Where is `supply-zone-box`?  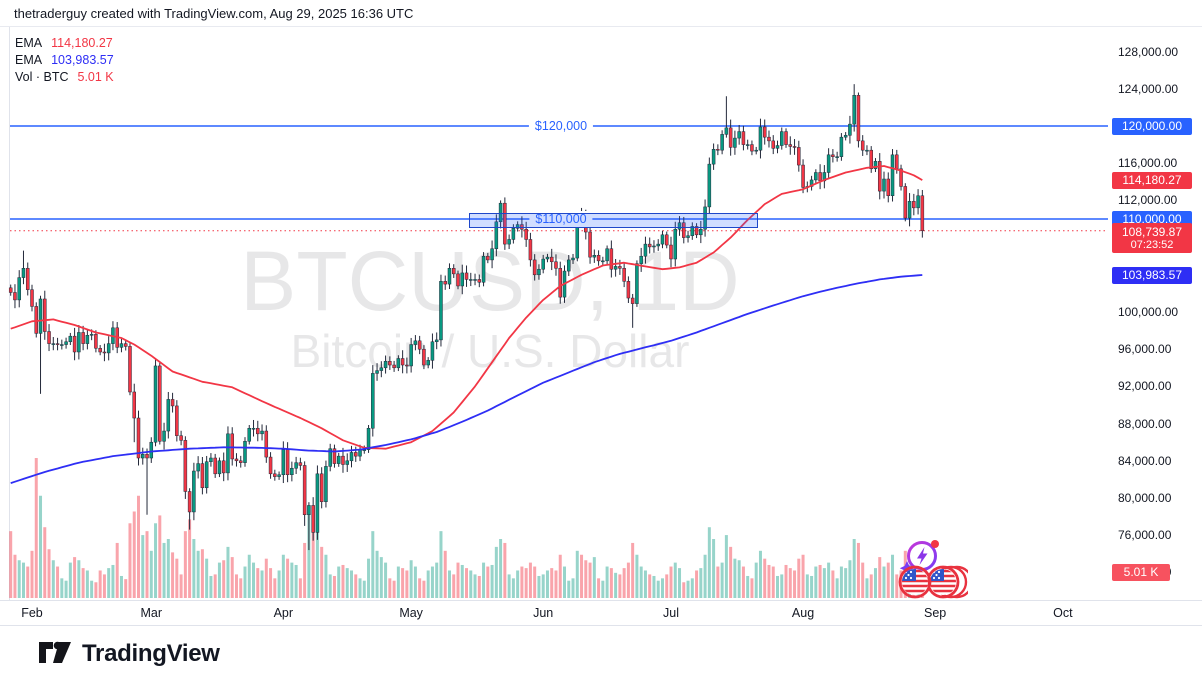 supply-zone-box is located at coordinates (613, 220).